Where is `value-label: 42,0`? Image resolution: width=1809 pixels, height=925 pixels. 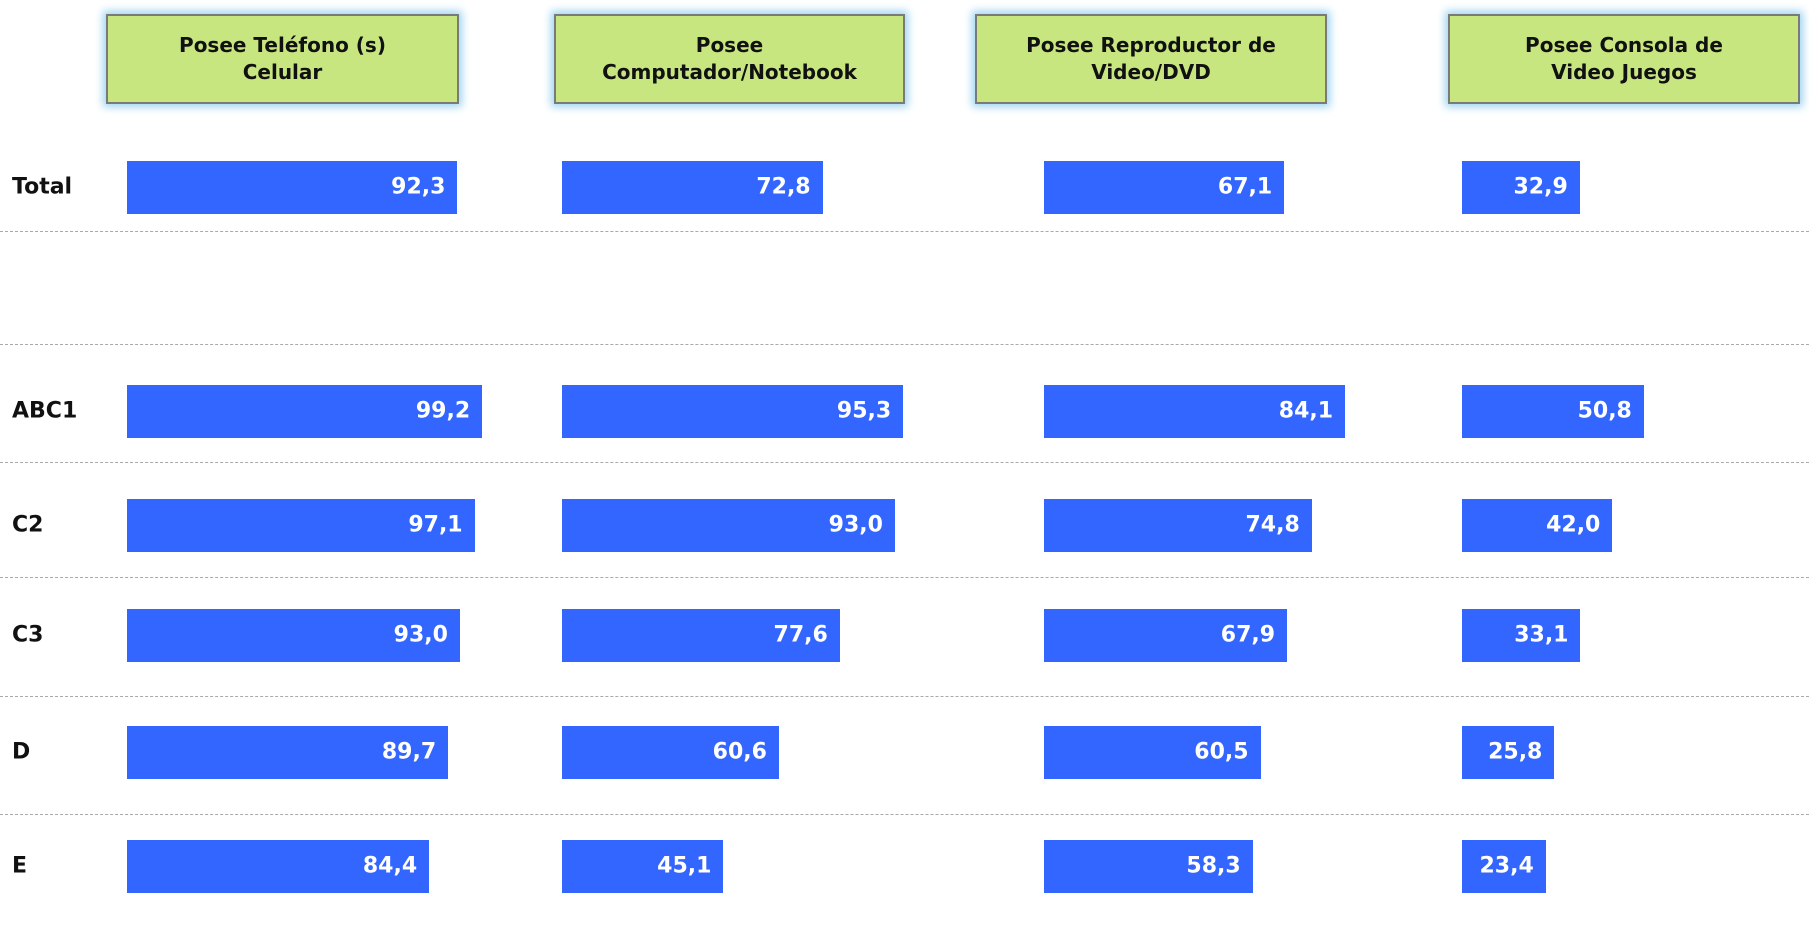
value-label: 42,0 is located at coordinates (1573, 525).